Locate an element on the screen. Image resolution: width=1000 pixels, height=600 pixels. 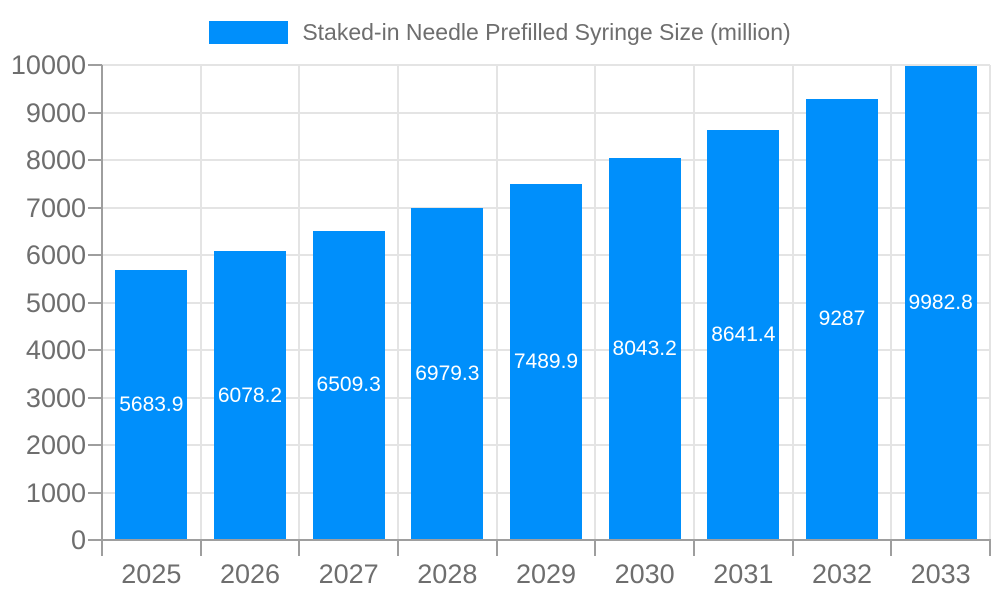
bar-2025 is located at coordinates (151, 405).